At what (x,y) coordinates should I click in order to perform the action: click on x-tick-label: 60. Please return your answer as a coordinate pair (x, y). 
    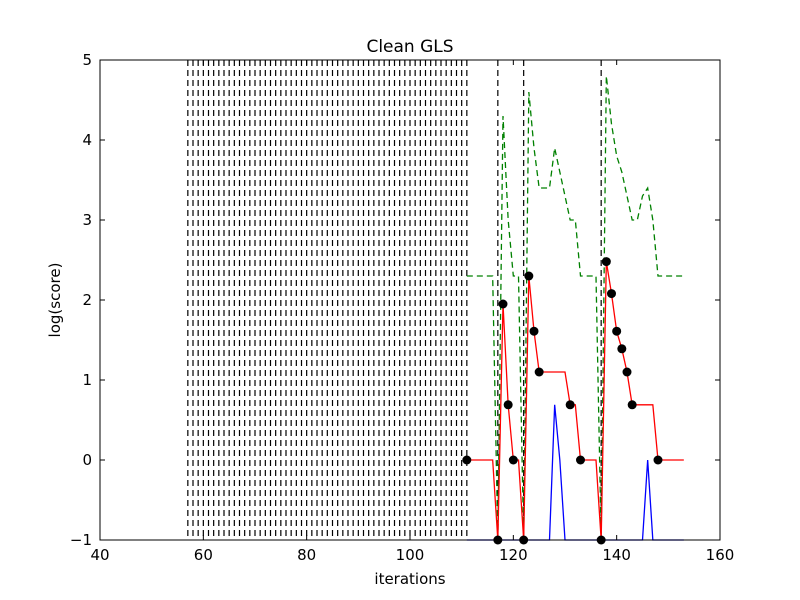
    Looking at the image, I should click on (203, 555).